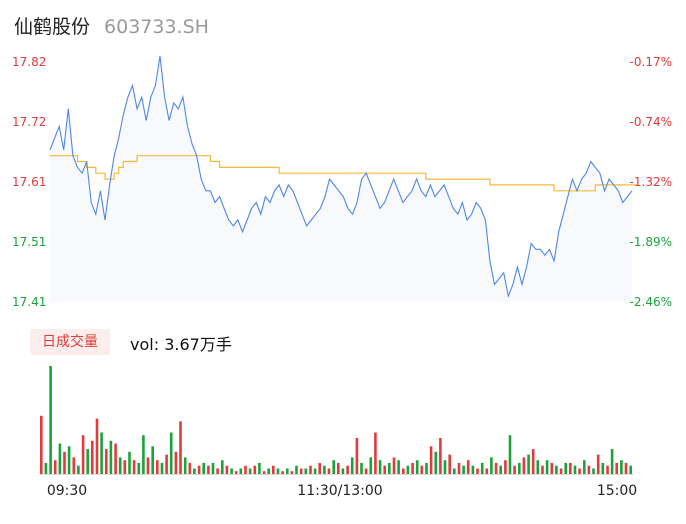 This screenshot has height=524, width=686. Describe the element at coordinates (617, 491) in the screenshot. I see `x-tick: 15:00` at that location.